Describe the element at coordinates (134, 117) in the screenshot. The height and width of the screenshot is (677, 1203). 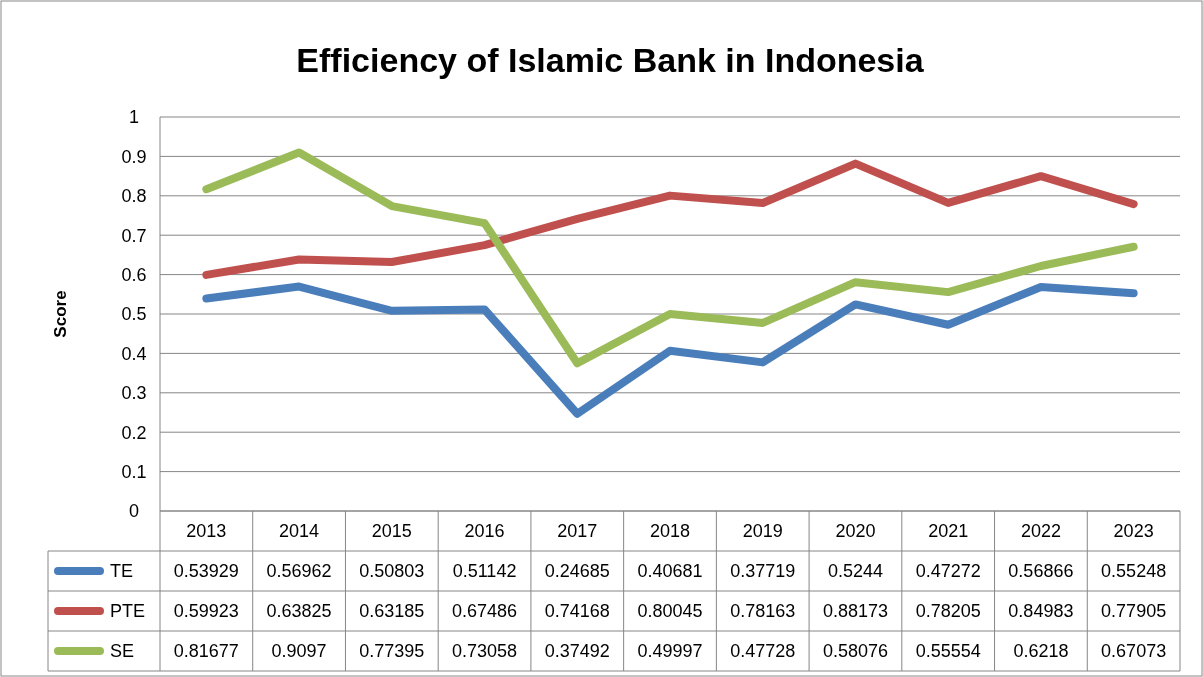
I see `y-tick-label: 1` at that location.